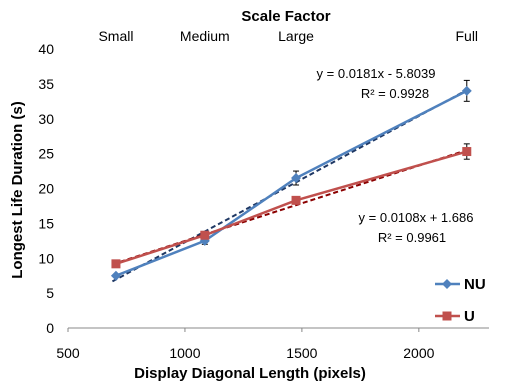 The width and height of the screenshot is (506, 385). I want to click on legend-marker-u, so click(447, 316).